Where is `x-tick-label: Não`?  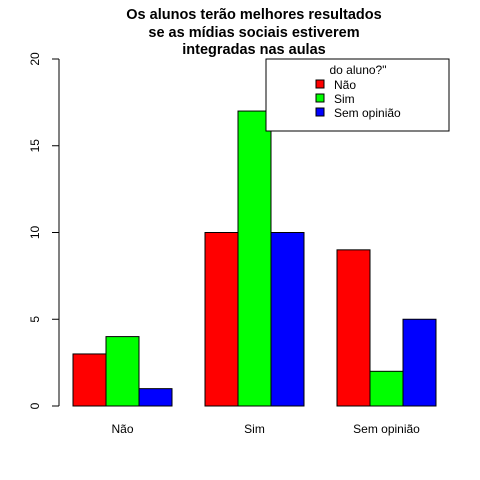 x-tick-label: Não is located at coordinates (122, 429).